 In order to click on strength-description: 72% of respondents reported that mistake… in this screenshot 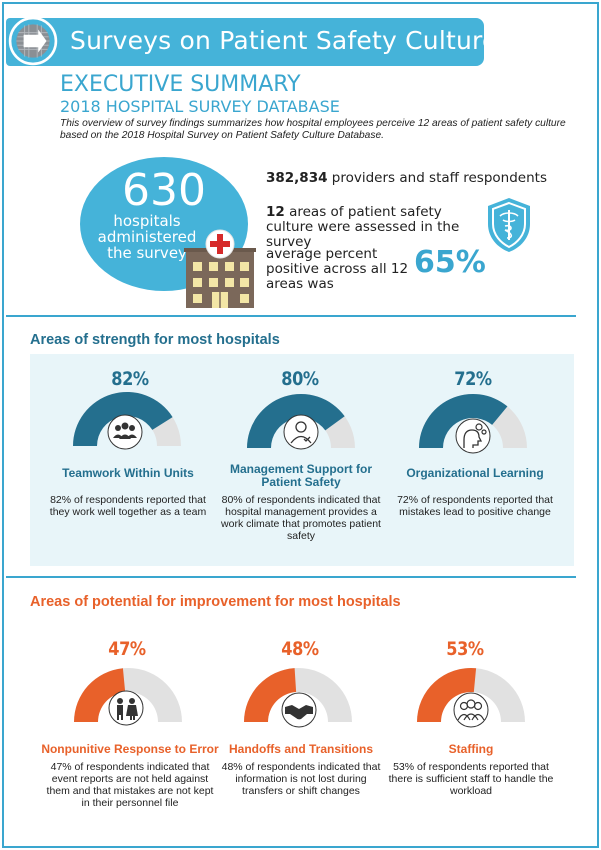, I will do `click(475, 506)`.